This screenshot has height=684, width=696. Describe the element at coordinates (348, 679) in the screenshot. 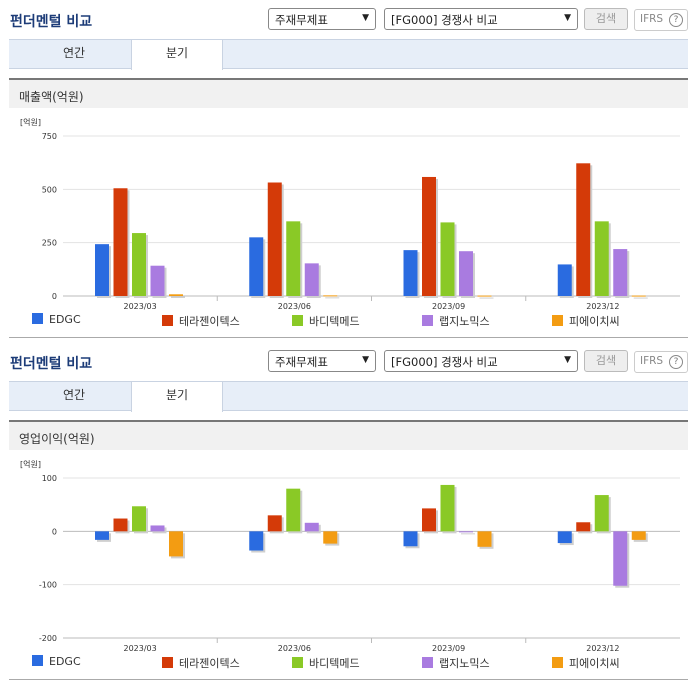

I see `divider` at that location.